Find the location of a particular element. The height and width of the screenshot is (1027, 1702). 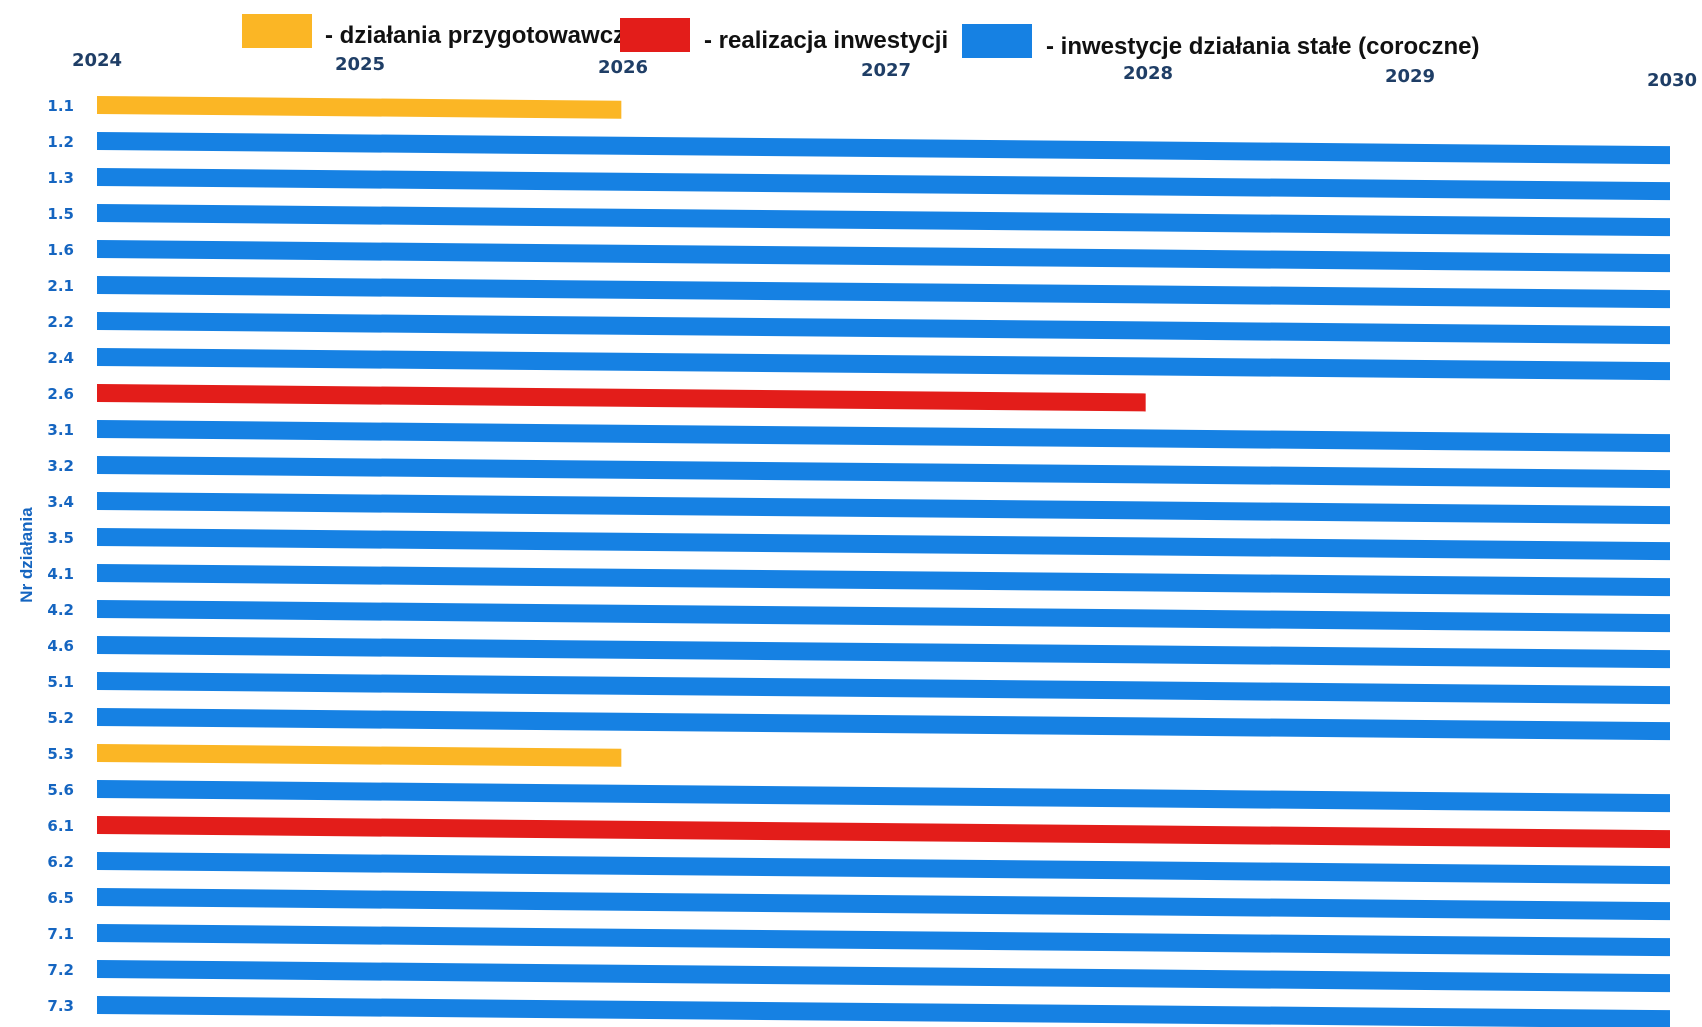

row-label: 1.3 is located at coordinates (60, 178).